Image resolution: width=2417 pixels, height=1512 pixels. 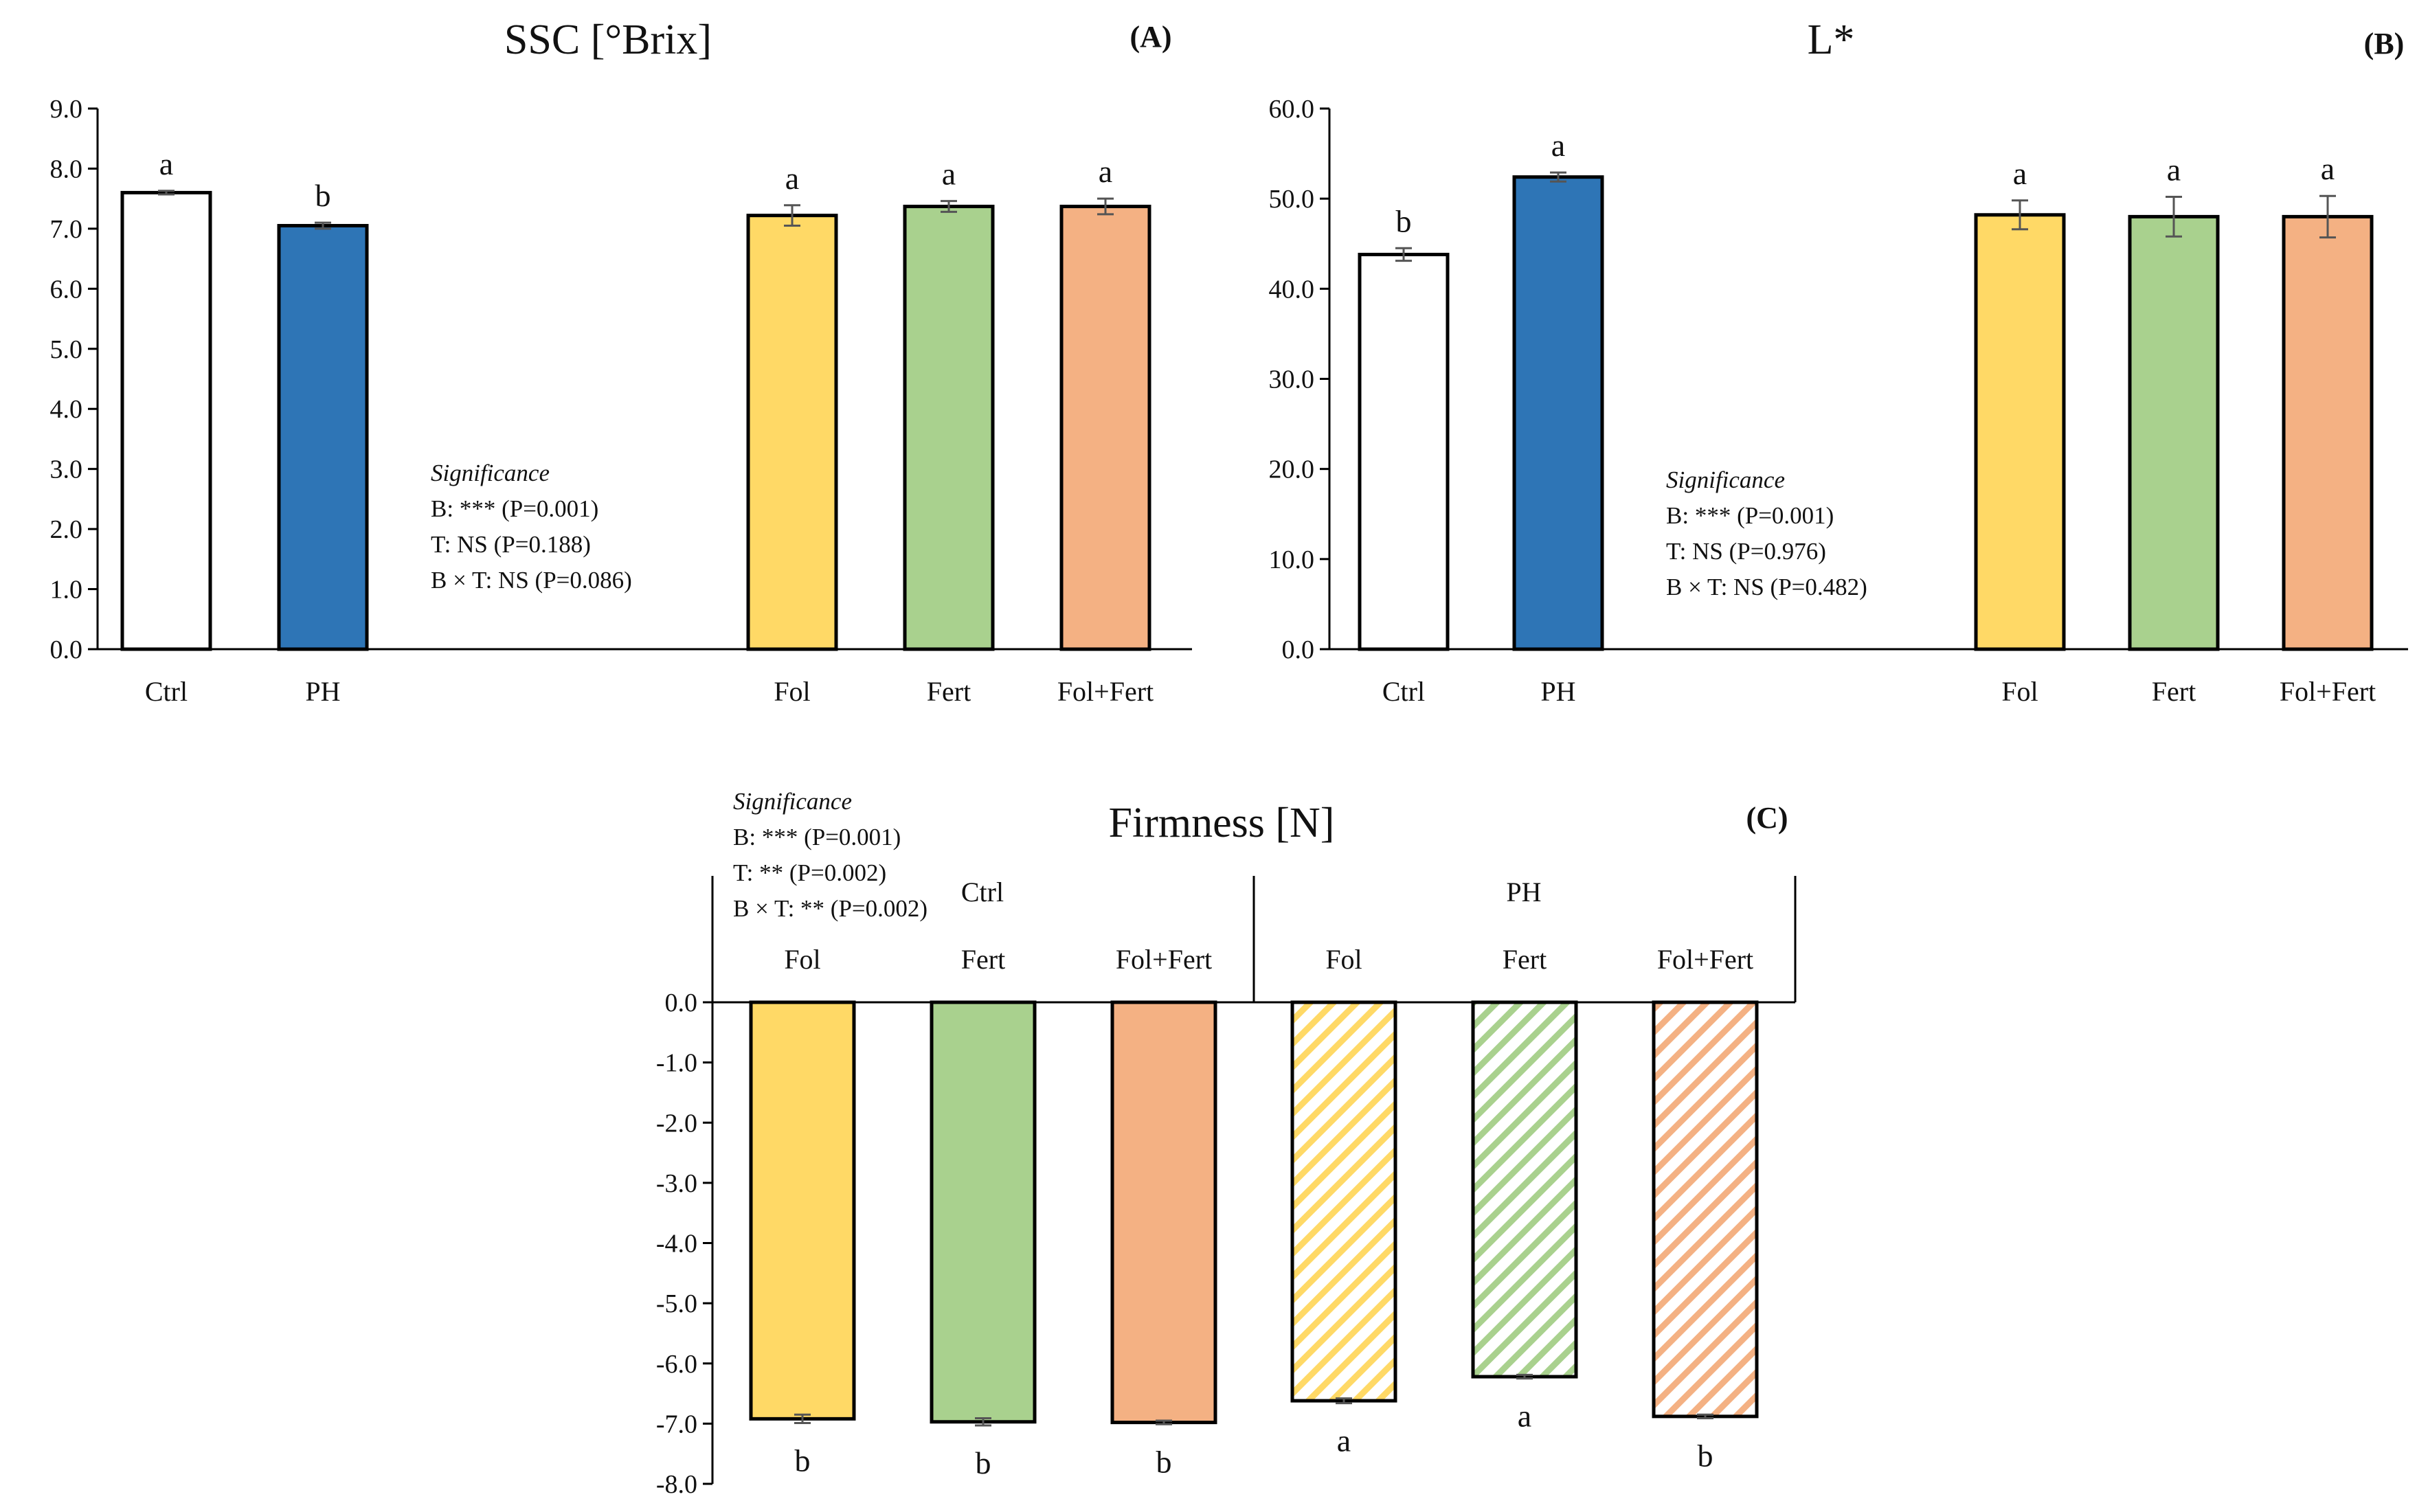 What do you see at coordinates (681, 1003) in the screenshot?
I see `chart-c-ytick-label: 0.0` at bounding box center [681, 1003].